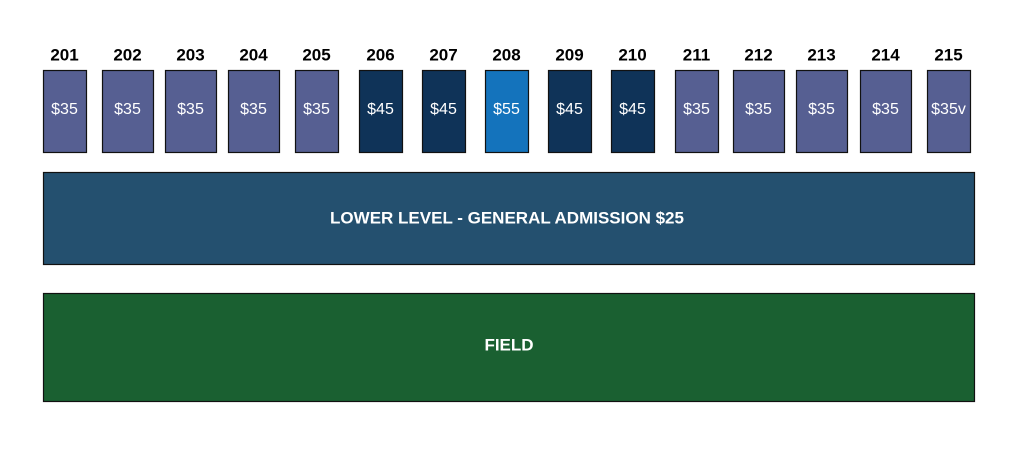 Image resolution: width=1024 pixels, height=459 pixels. I want to click on section-number: 209, so click(569, 54).